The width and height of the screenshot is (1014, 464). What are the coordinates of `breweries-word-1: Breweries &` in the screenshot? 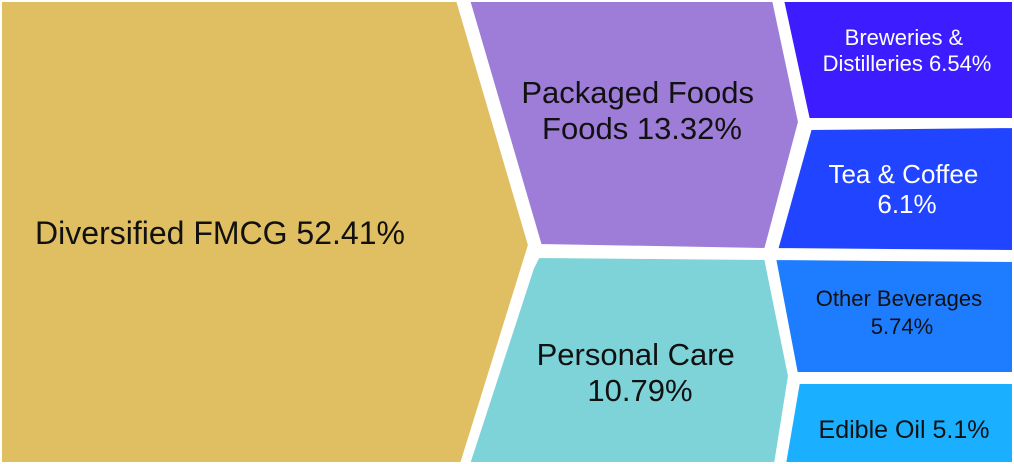 It's located at (904, 37).